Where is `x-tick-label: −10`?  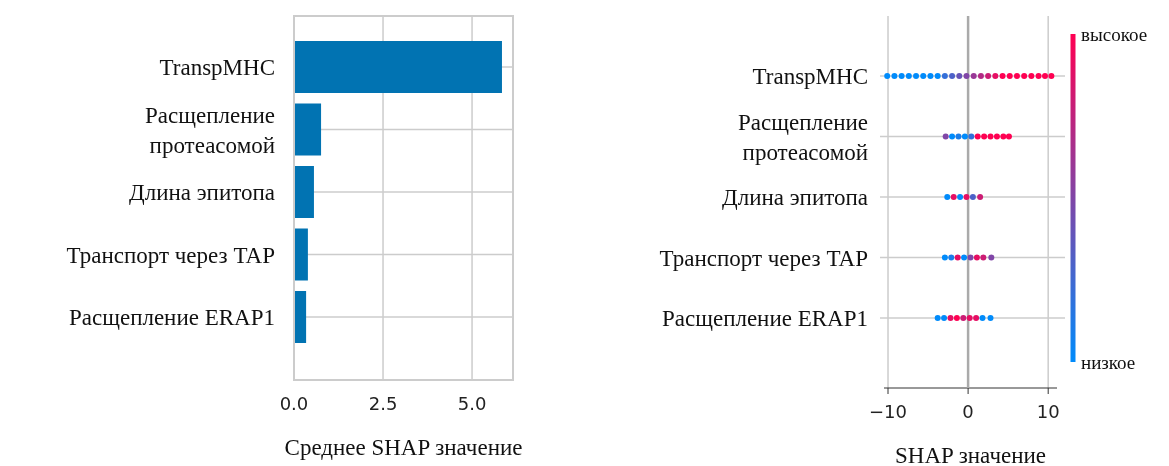 x-tick-label: −10 is located at coordinates (888, 411).